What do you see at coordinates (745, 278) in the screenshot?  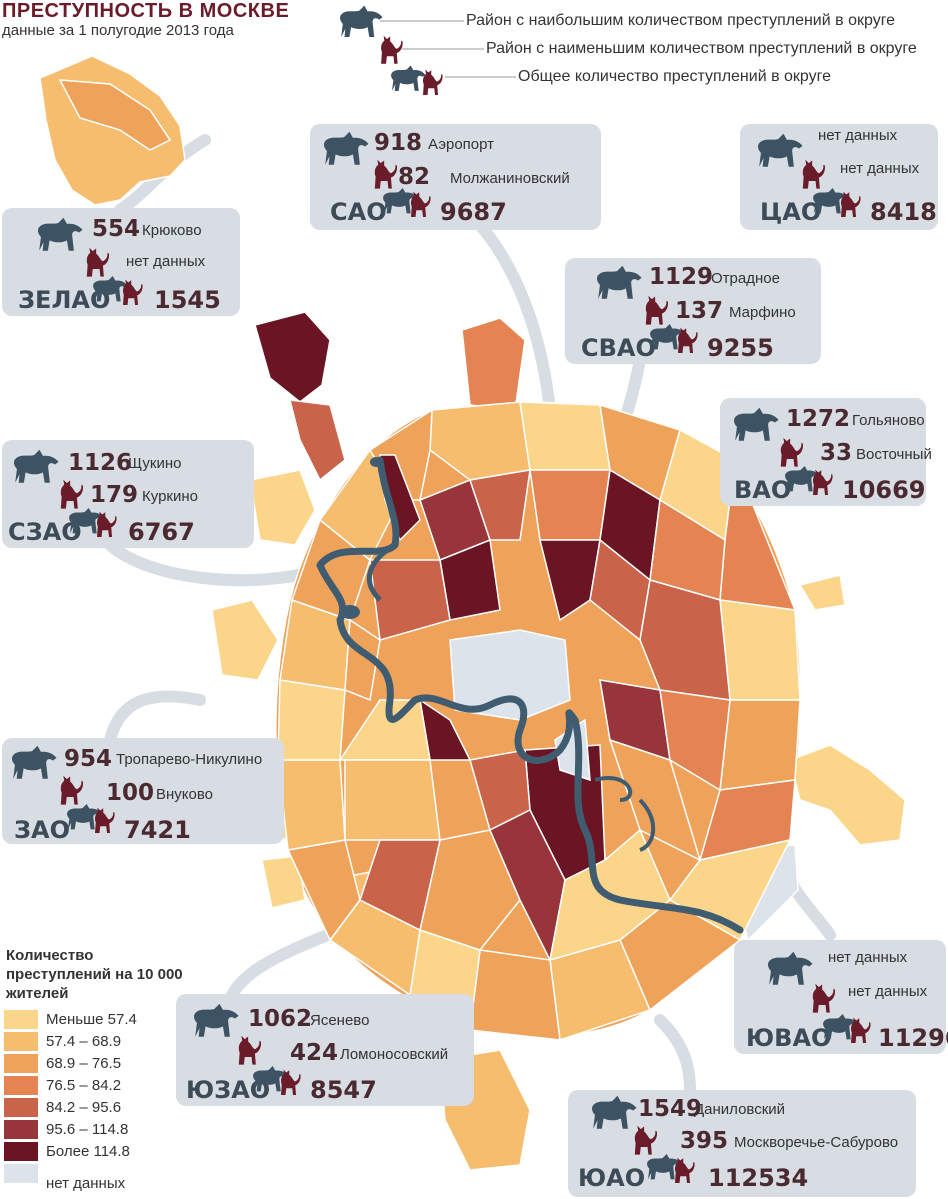 I see `max-district-name: Отрадное` at bounding box center [745, 278].